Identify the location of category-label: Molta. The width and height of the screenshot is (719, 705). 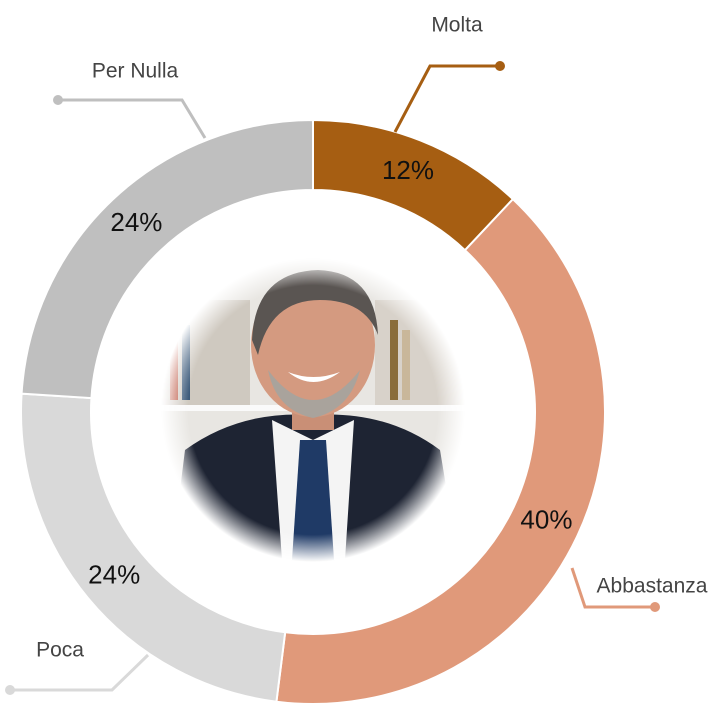
(457, 25).